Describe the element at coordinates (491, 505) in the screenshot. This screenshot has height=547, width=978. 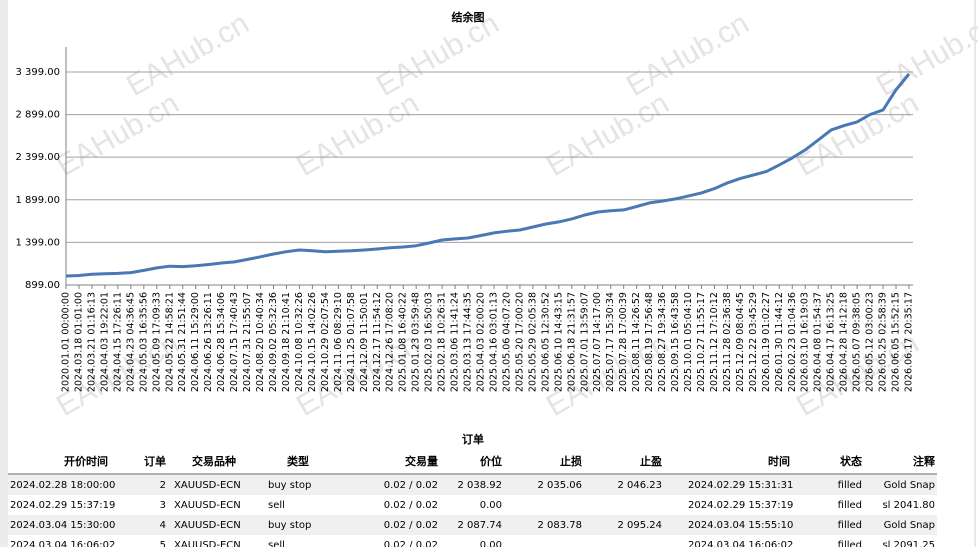
I see `table-cell: 0.00` at that location.